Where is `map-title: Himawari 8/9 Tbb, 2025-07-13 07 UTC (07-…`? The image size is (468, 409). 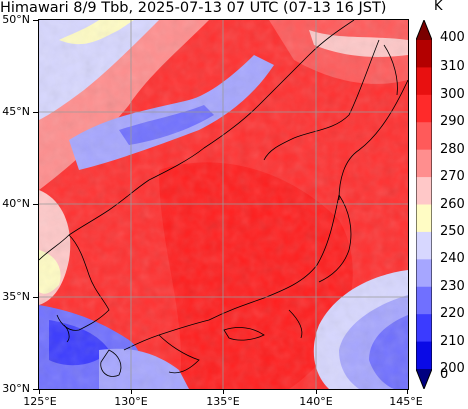
map-title: Himawari 8/9 Tbb, 2025-07-13 07 UTC (07-… is located at coordinates (193, 8).